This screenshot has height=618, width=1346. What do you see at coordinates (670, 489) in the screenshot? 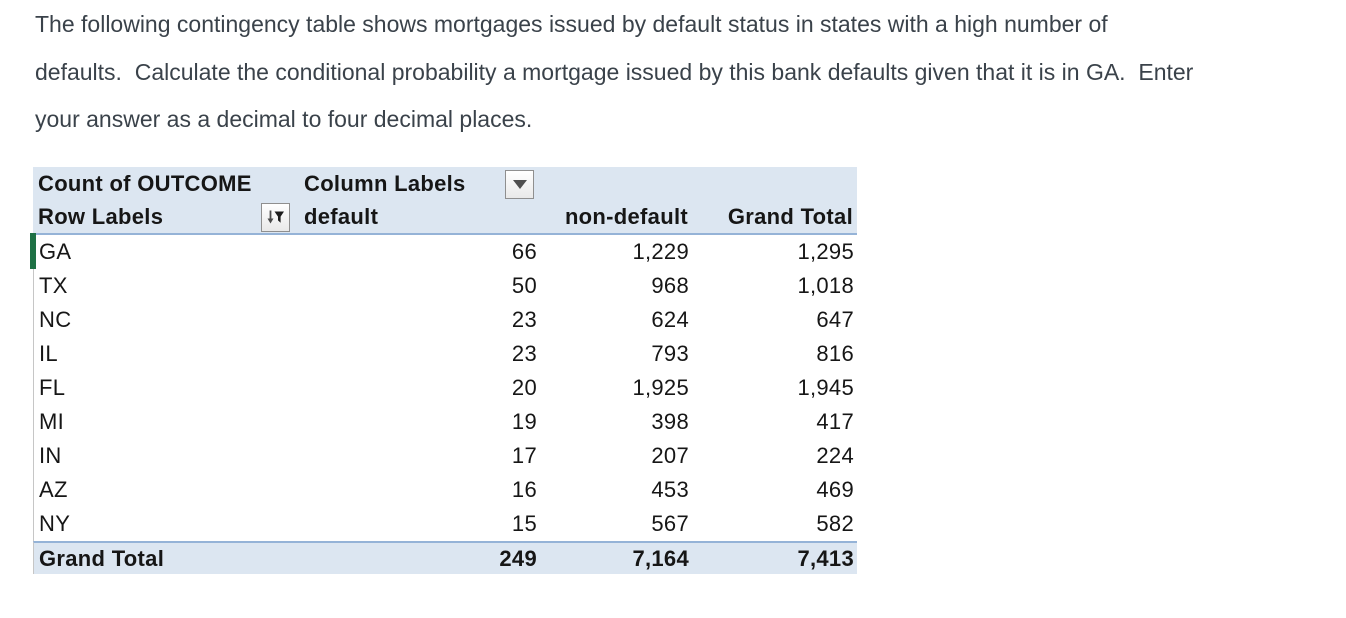
I see `non-default-count: 453` at bounding box center [670, 489].